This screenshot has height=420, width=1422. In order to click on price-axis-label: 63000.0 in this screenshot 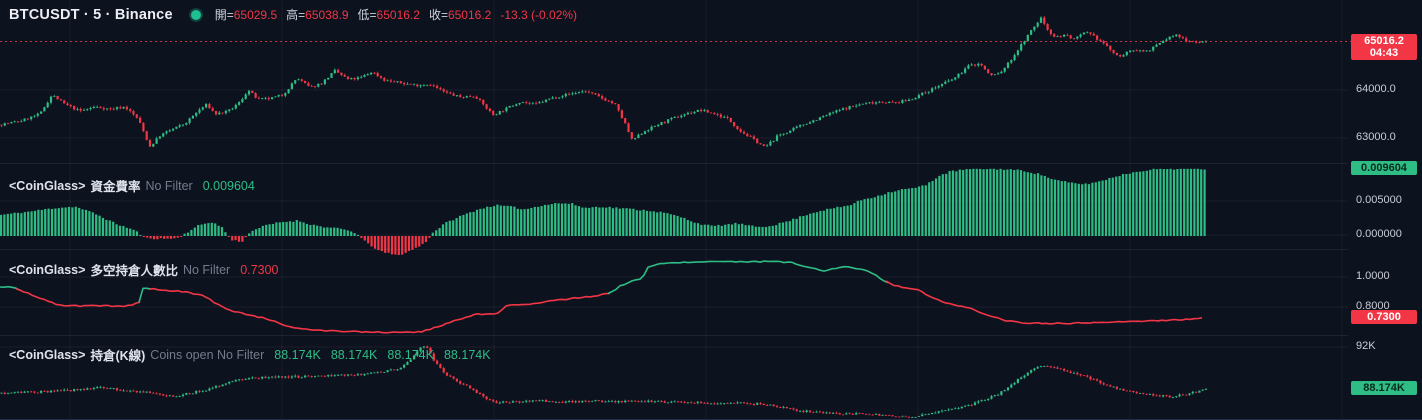, I will do `click(1376, 137)`.